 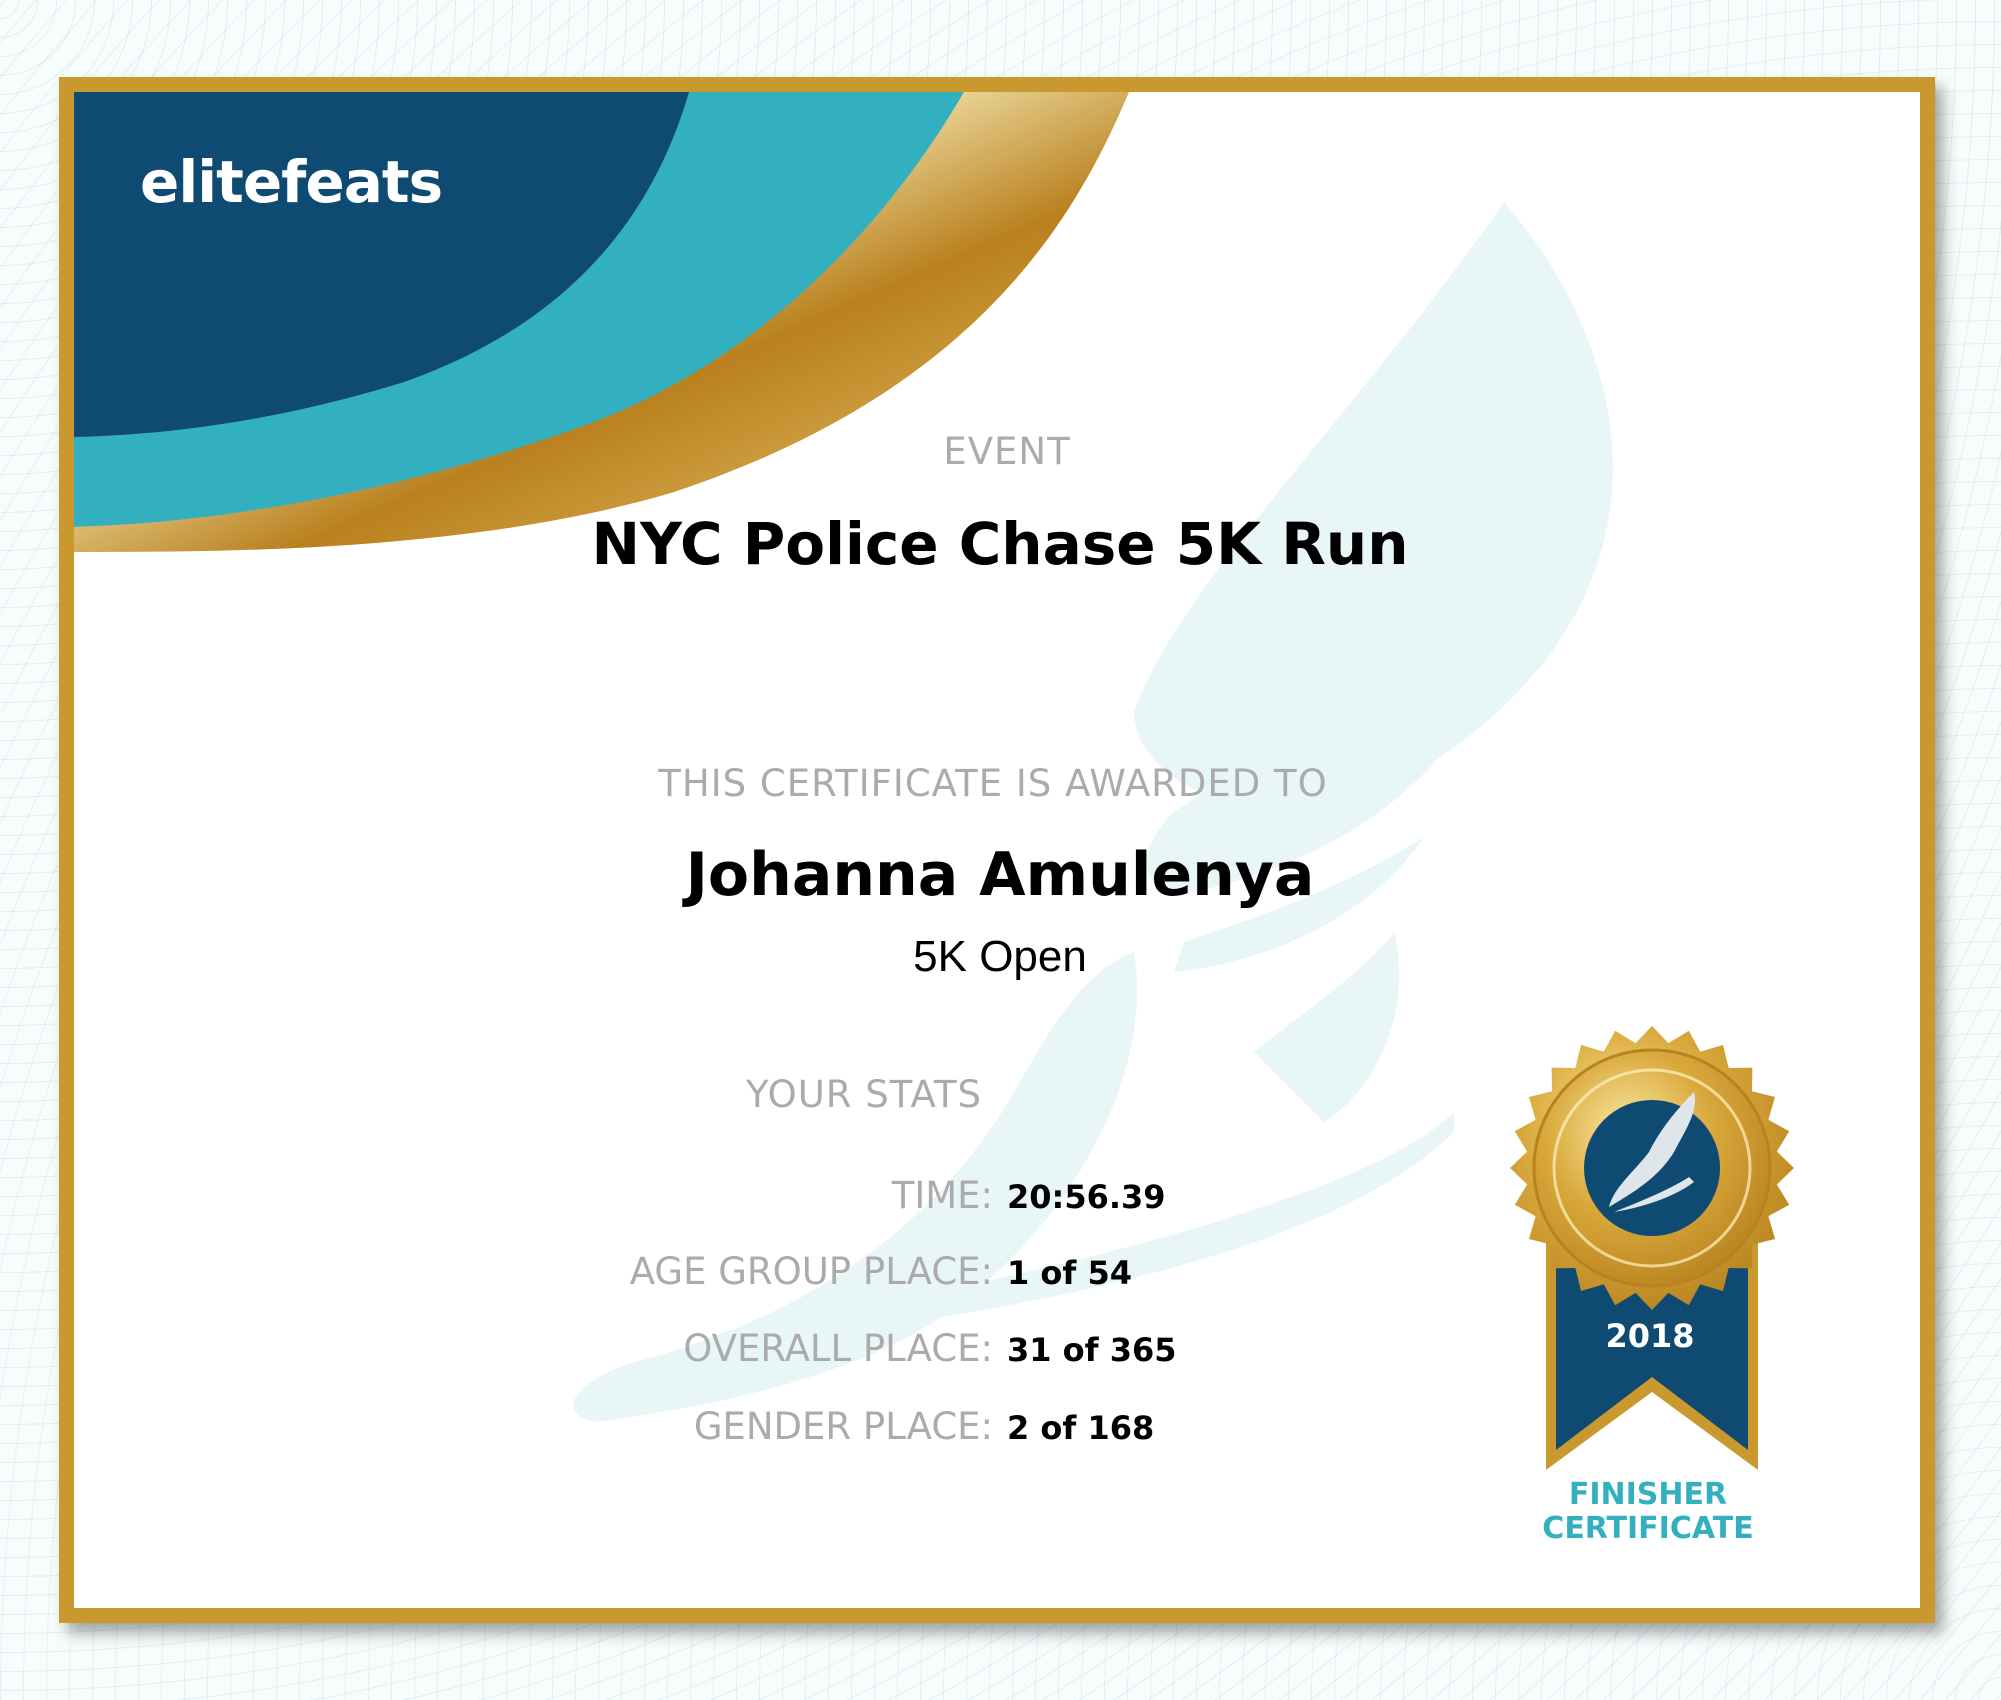 What do you see at coordinates (1000, 544) in the screenshot?
I see `event-name: NYC Police Chase 5K Run` at bounding box center [1000, 544].